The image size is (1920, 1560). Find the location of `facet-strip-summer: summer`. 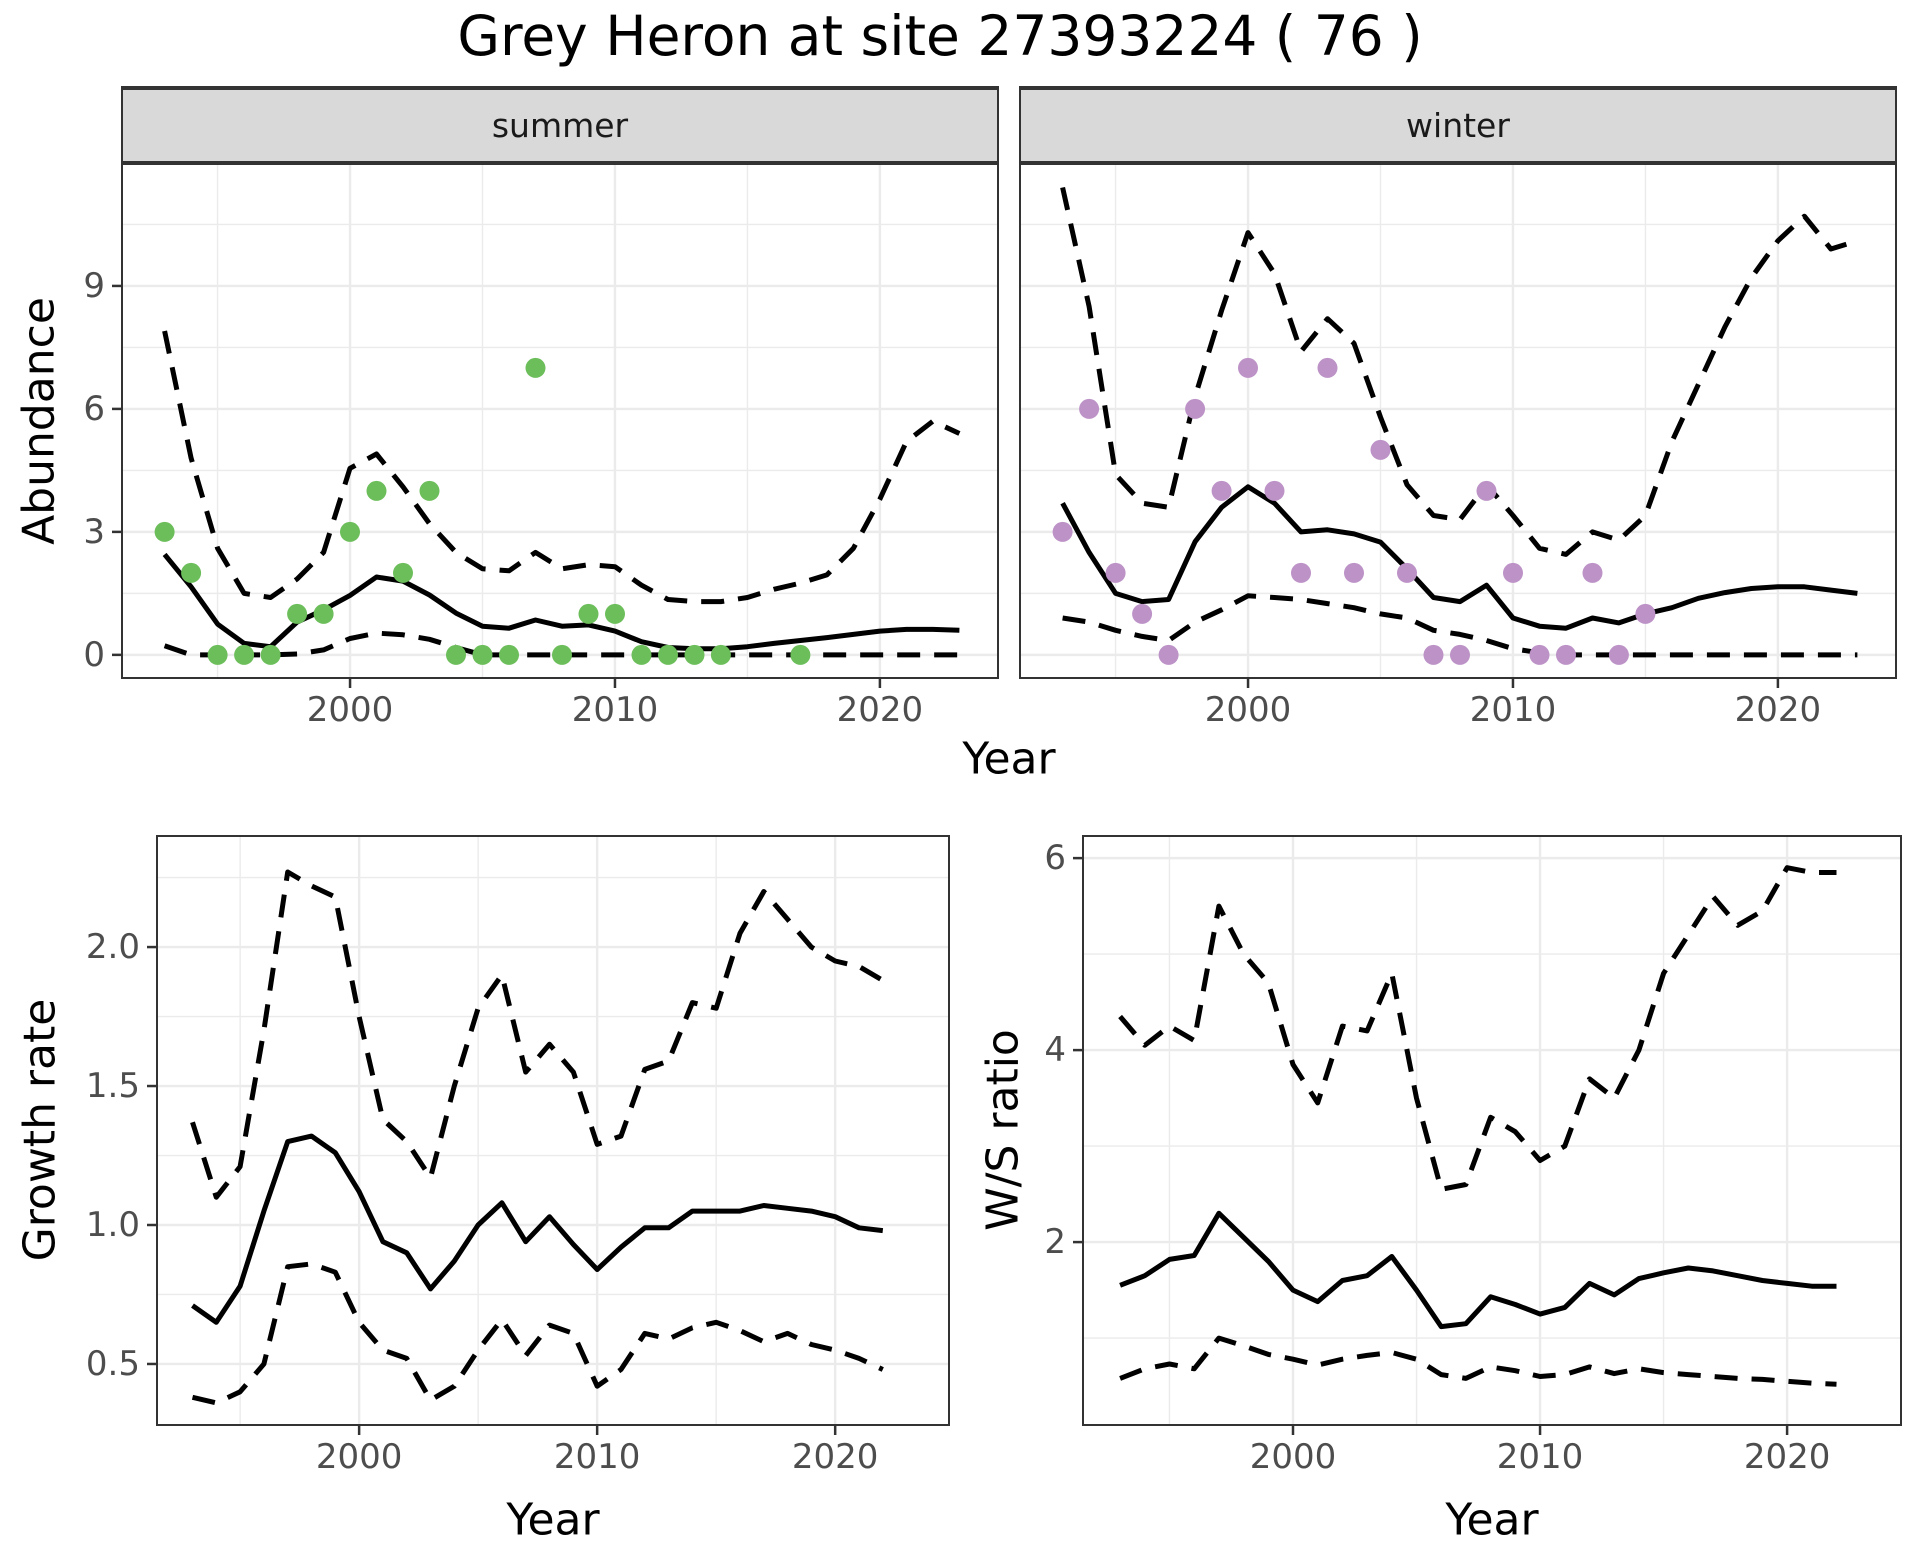

facet-strip-summer: summer is located at coordinates (560, 125).